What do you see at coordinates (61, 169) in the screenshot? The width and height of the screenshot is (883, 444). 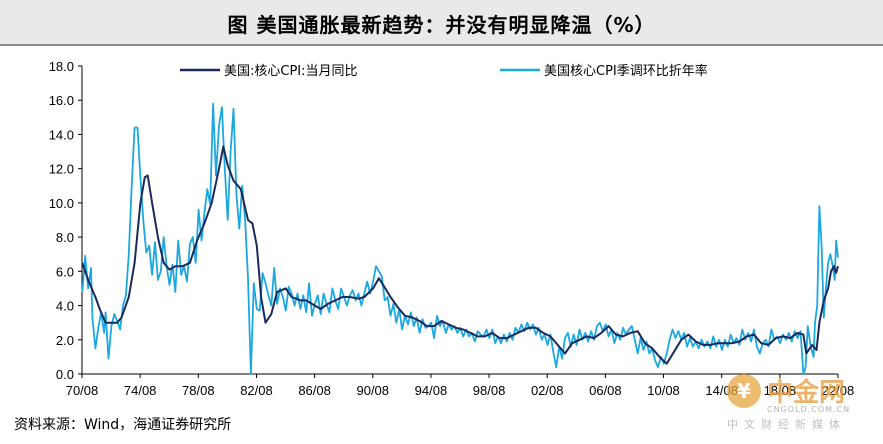 I see `y-tick-label: 12.0` at bounding box center [61, 169].